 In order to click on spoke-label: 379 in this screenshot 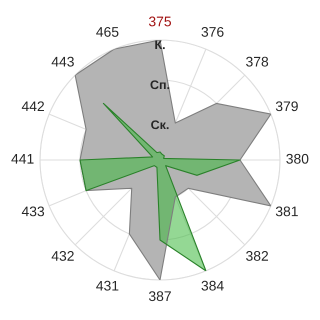, I will do `click(287, 106)`.